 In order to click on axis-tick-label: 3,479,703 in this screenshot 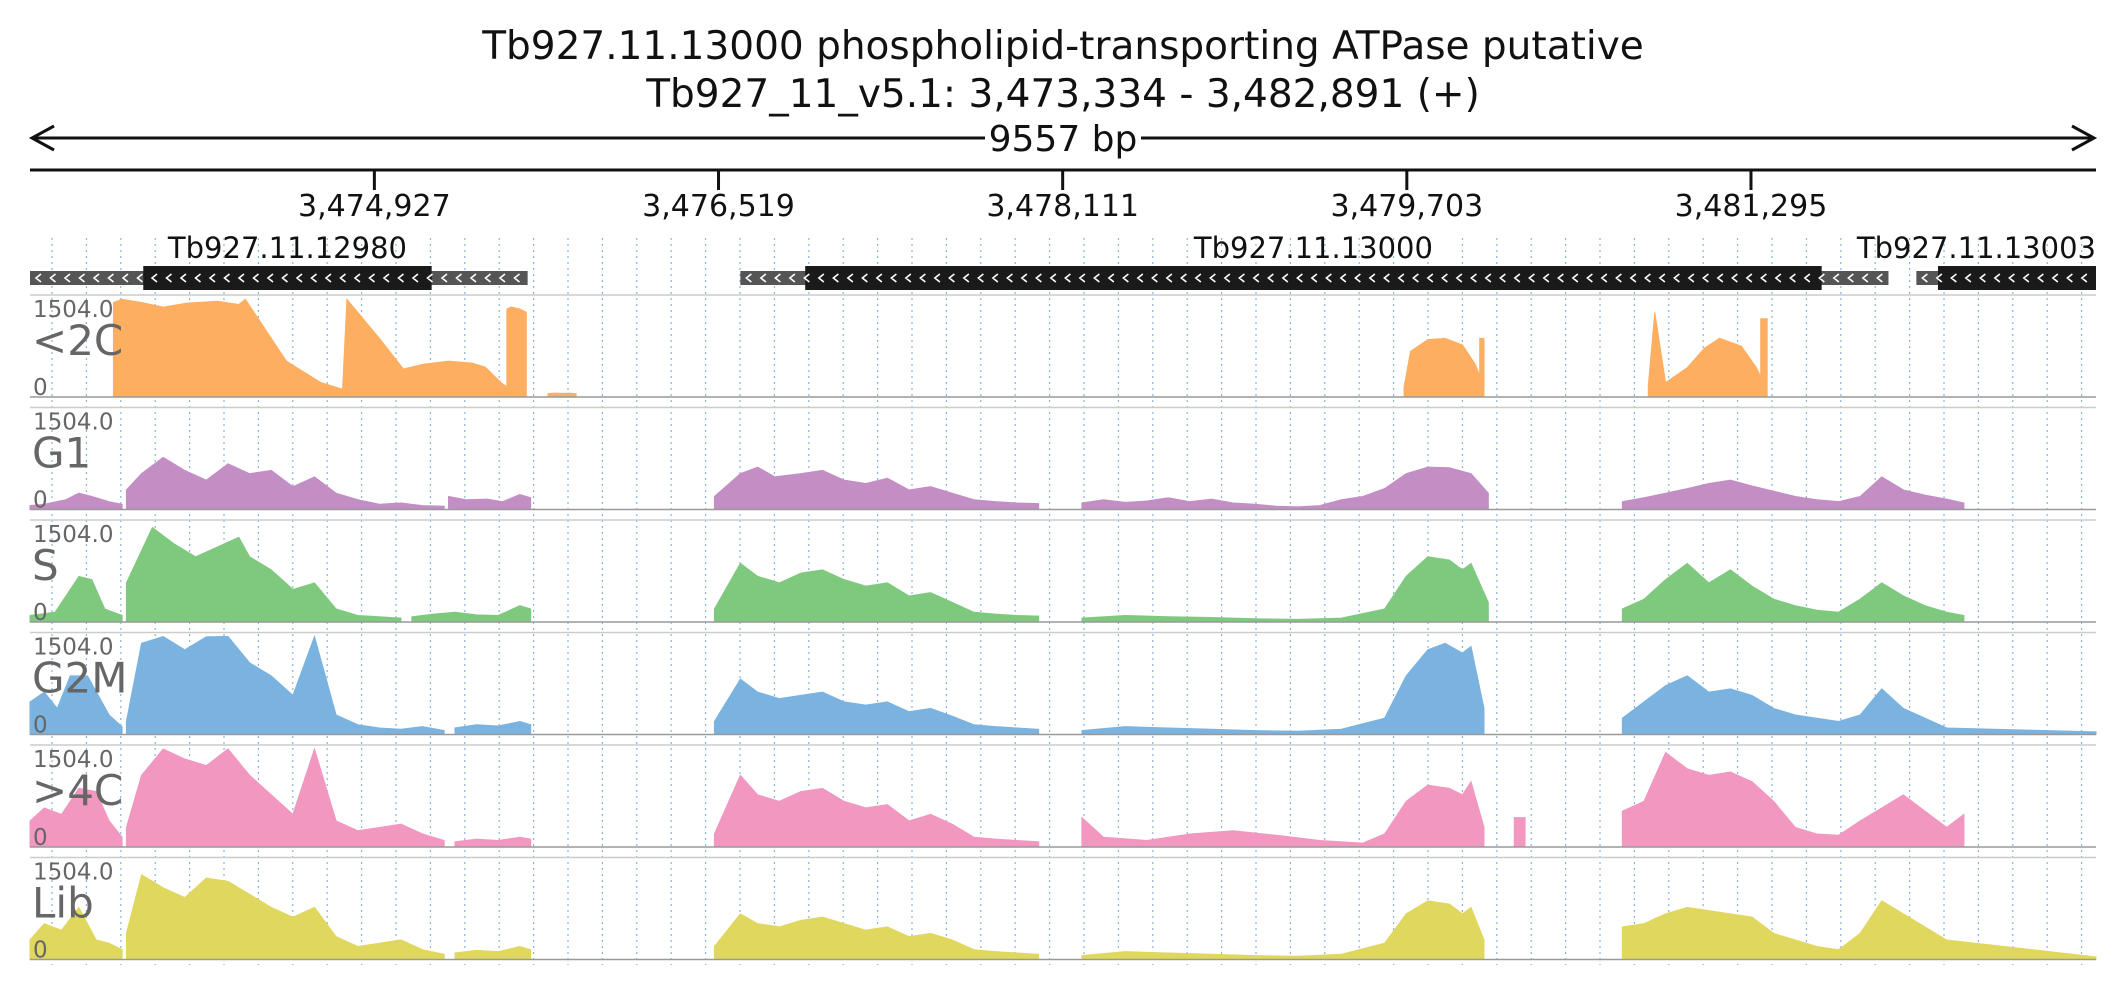, I will do `click(1406, 206)`.